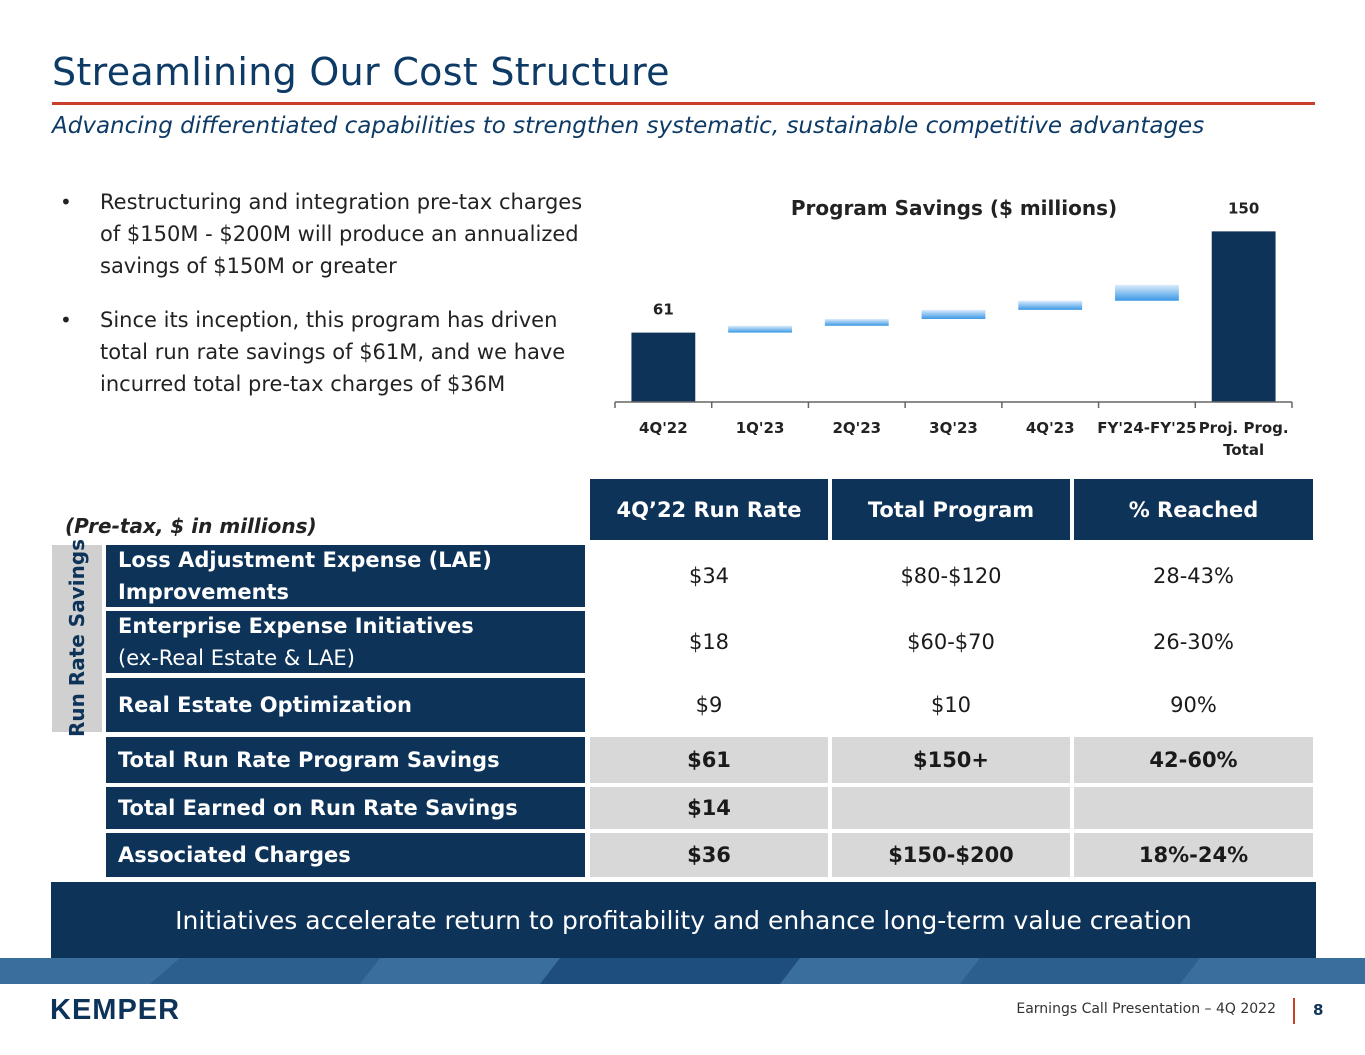 This screenshot has height=1055, width=1365. Describe the element at coordinates (1050, 428) in the screenshot. I see `x-tick-label: 4Q'23` at that location.